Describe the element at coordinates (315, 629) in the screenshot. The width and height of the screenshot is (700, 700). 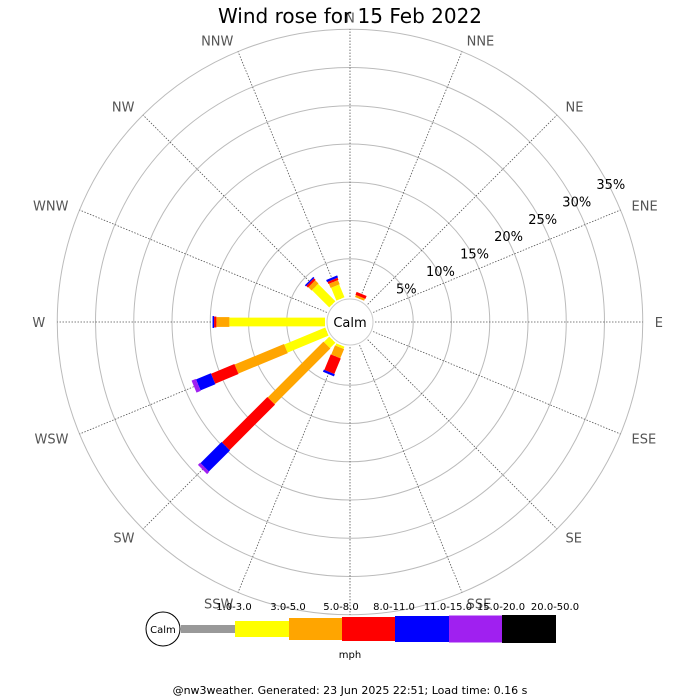
I see `legend-swatch-5.0-8.0` at that location.